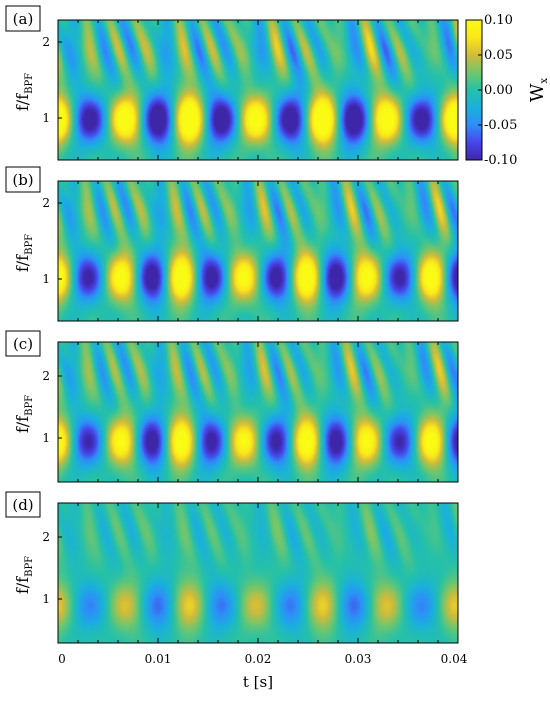  Describe the element at coordinates (46, 599) in the screenshot. I see `y-tick-label-1-d: 1` at that location.